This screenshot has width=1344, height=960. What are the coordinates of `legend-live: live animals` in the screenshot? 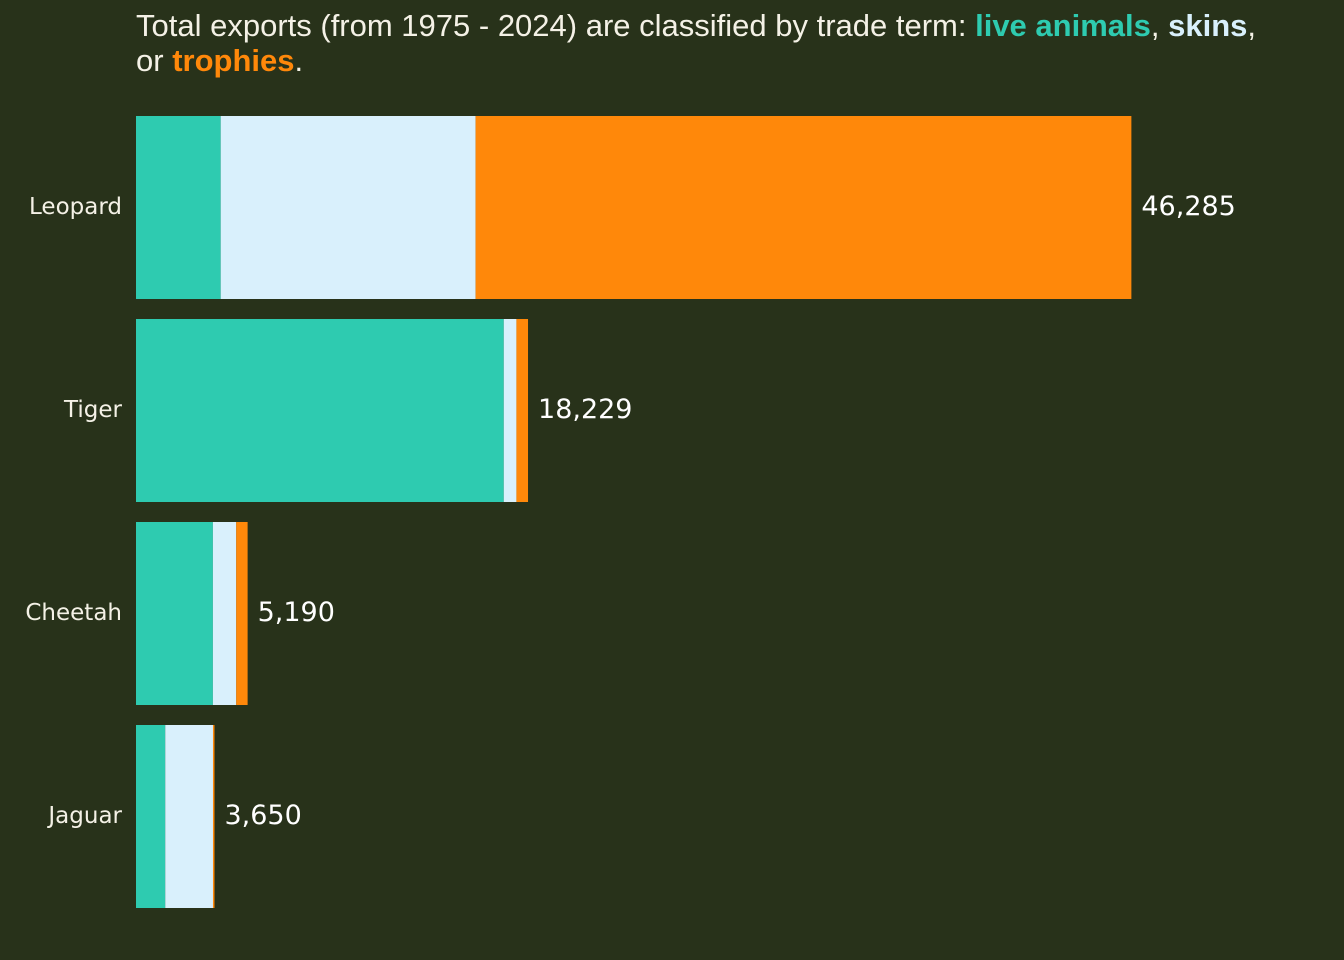 It's located at (1063, 25).